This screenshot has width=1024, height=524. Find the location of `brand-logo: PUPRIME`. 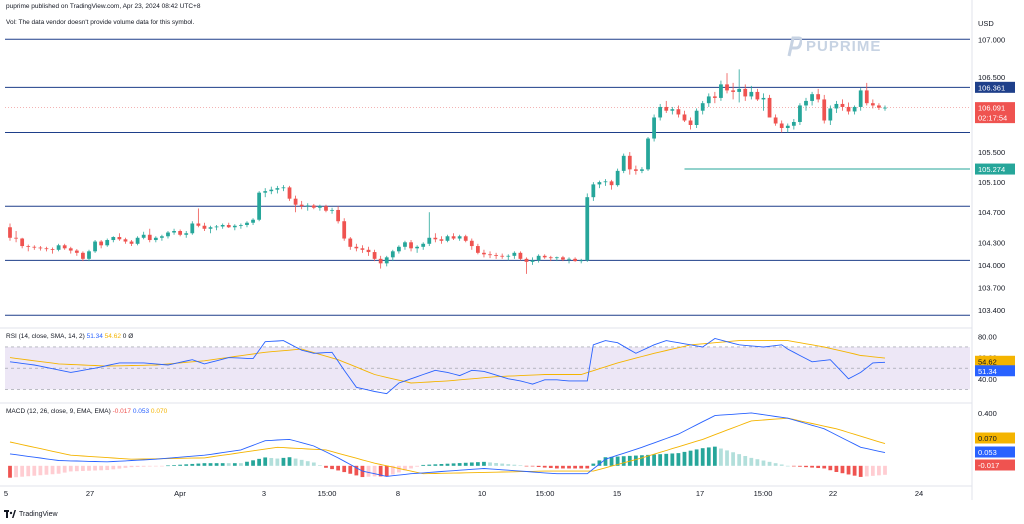

brand-logo: PUPRIME is located at coordinates (844, 46).